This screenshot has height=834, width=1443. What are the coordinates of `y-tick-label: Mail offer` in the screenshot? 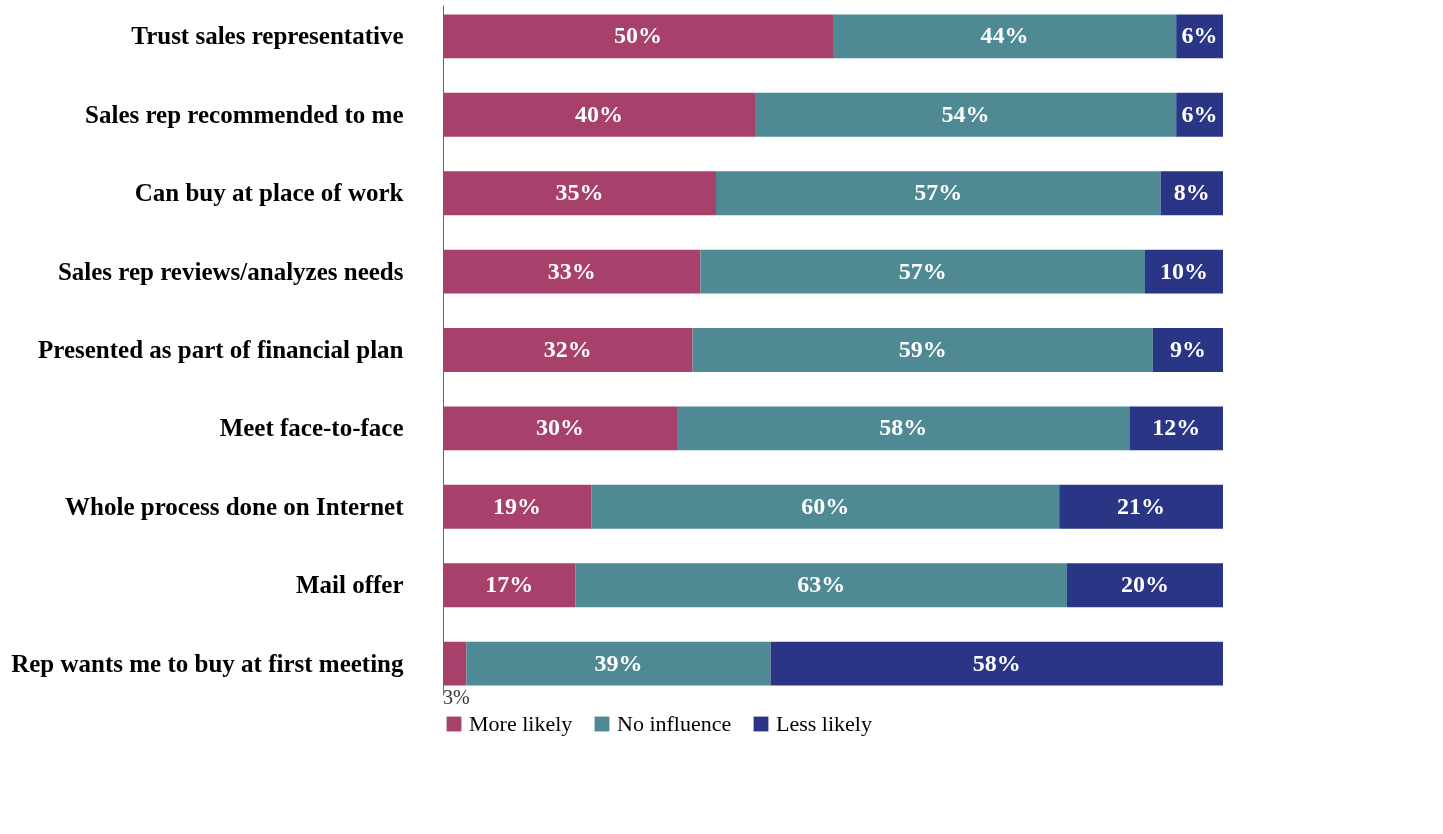 It's located at (349, 585).